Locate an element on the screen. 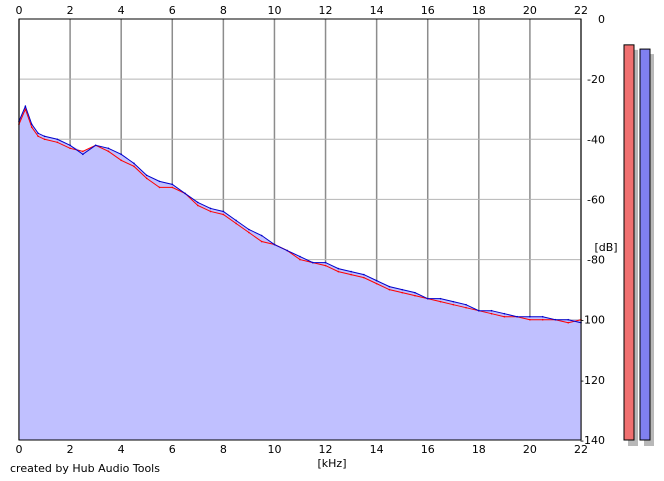 Image resolution: width=664 pixels, height=481 pixels. x-tick-label-bottom: 4 is located at coordinates (121, 449).